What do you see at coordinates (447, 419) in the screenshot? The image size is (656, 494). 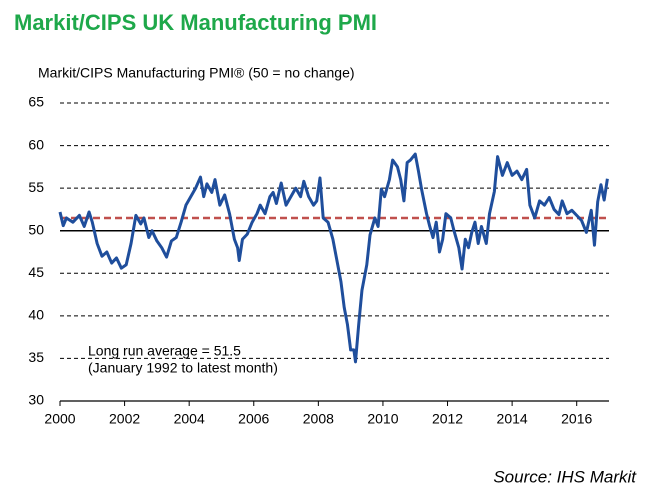 I see `x-tick-label: 2012` at bounding box center [447, 419].